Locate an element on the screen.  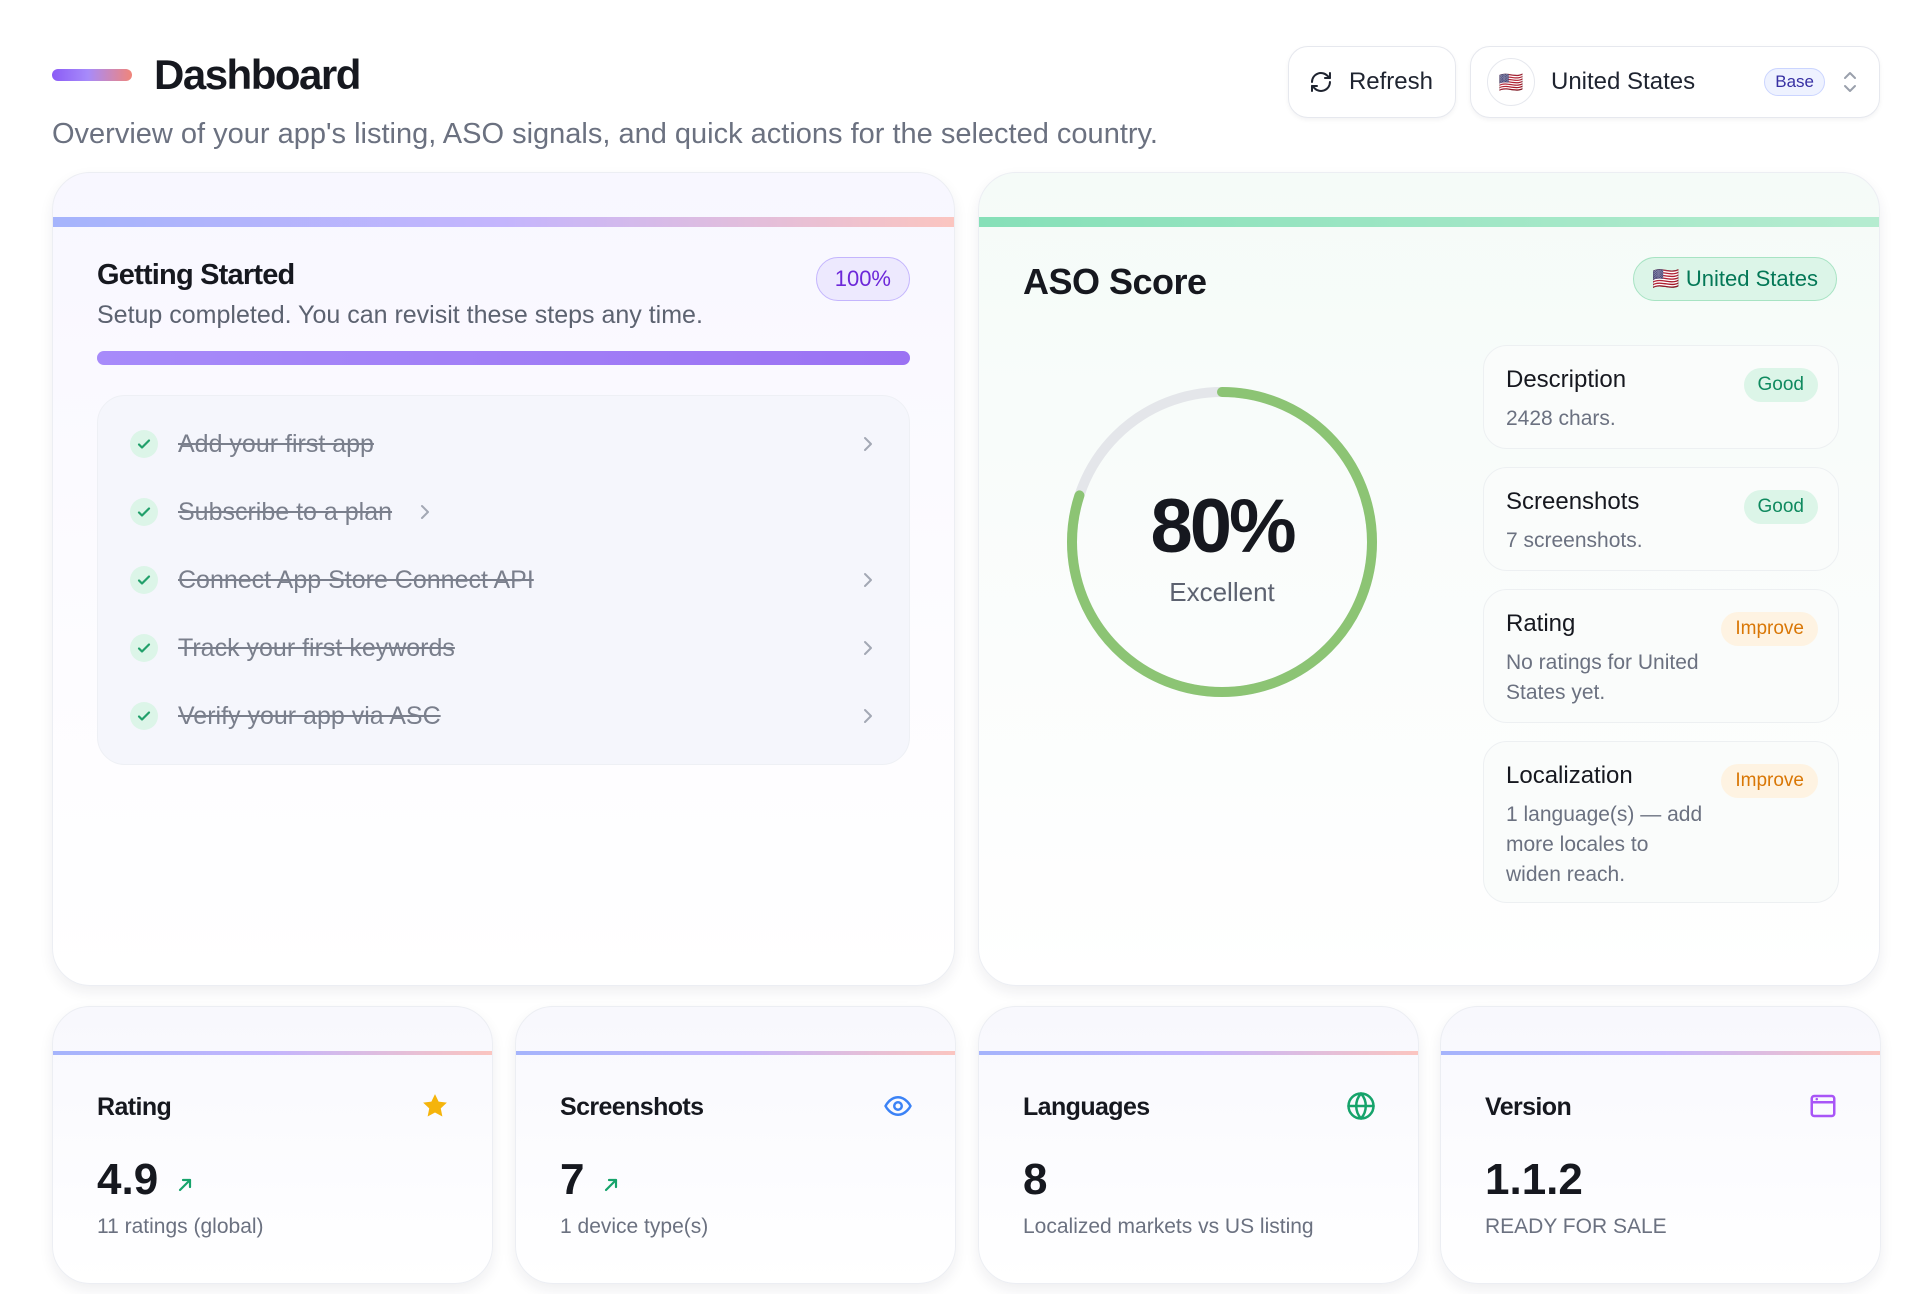
stat-subtext: Localized markets vs US listing is located at coordinates (1168, 1226).